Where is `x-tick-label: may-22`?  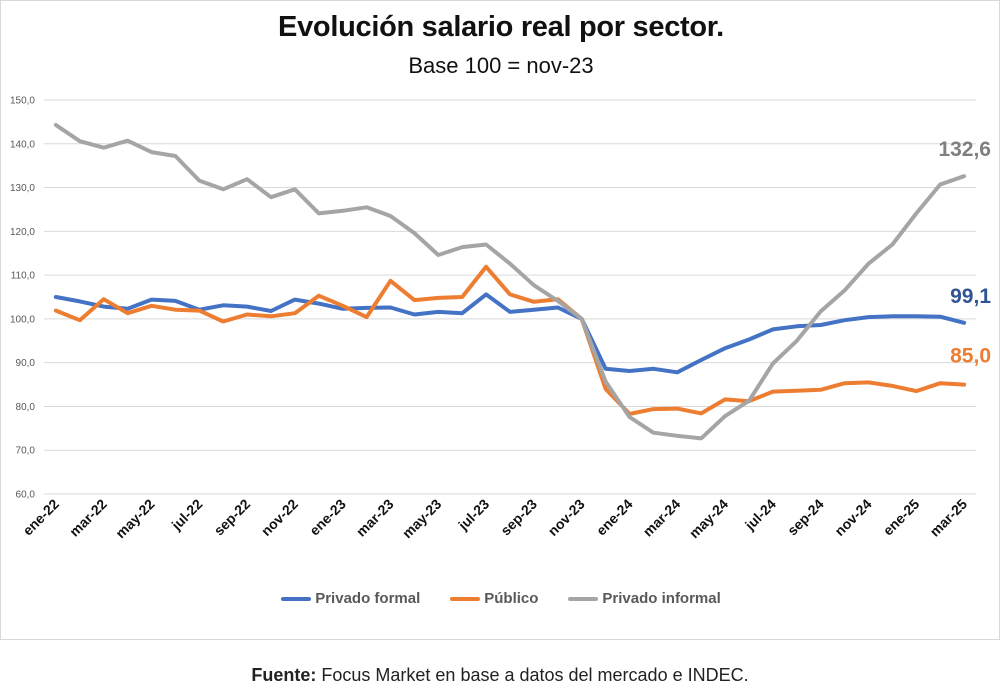
x-tick-label: may-22 is located at coordinates (135, 519).